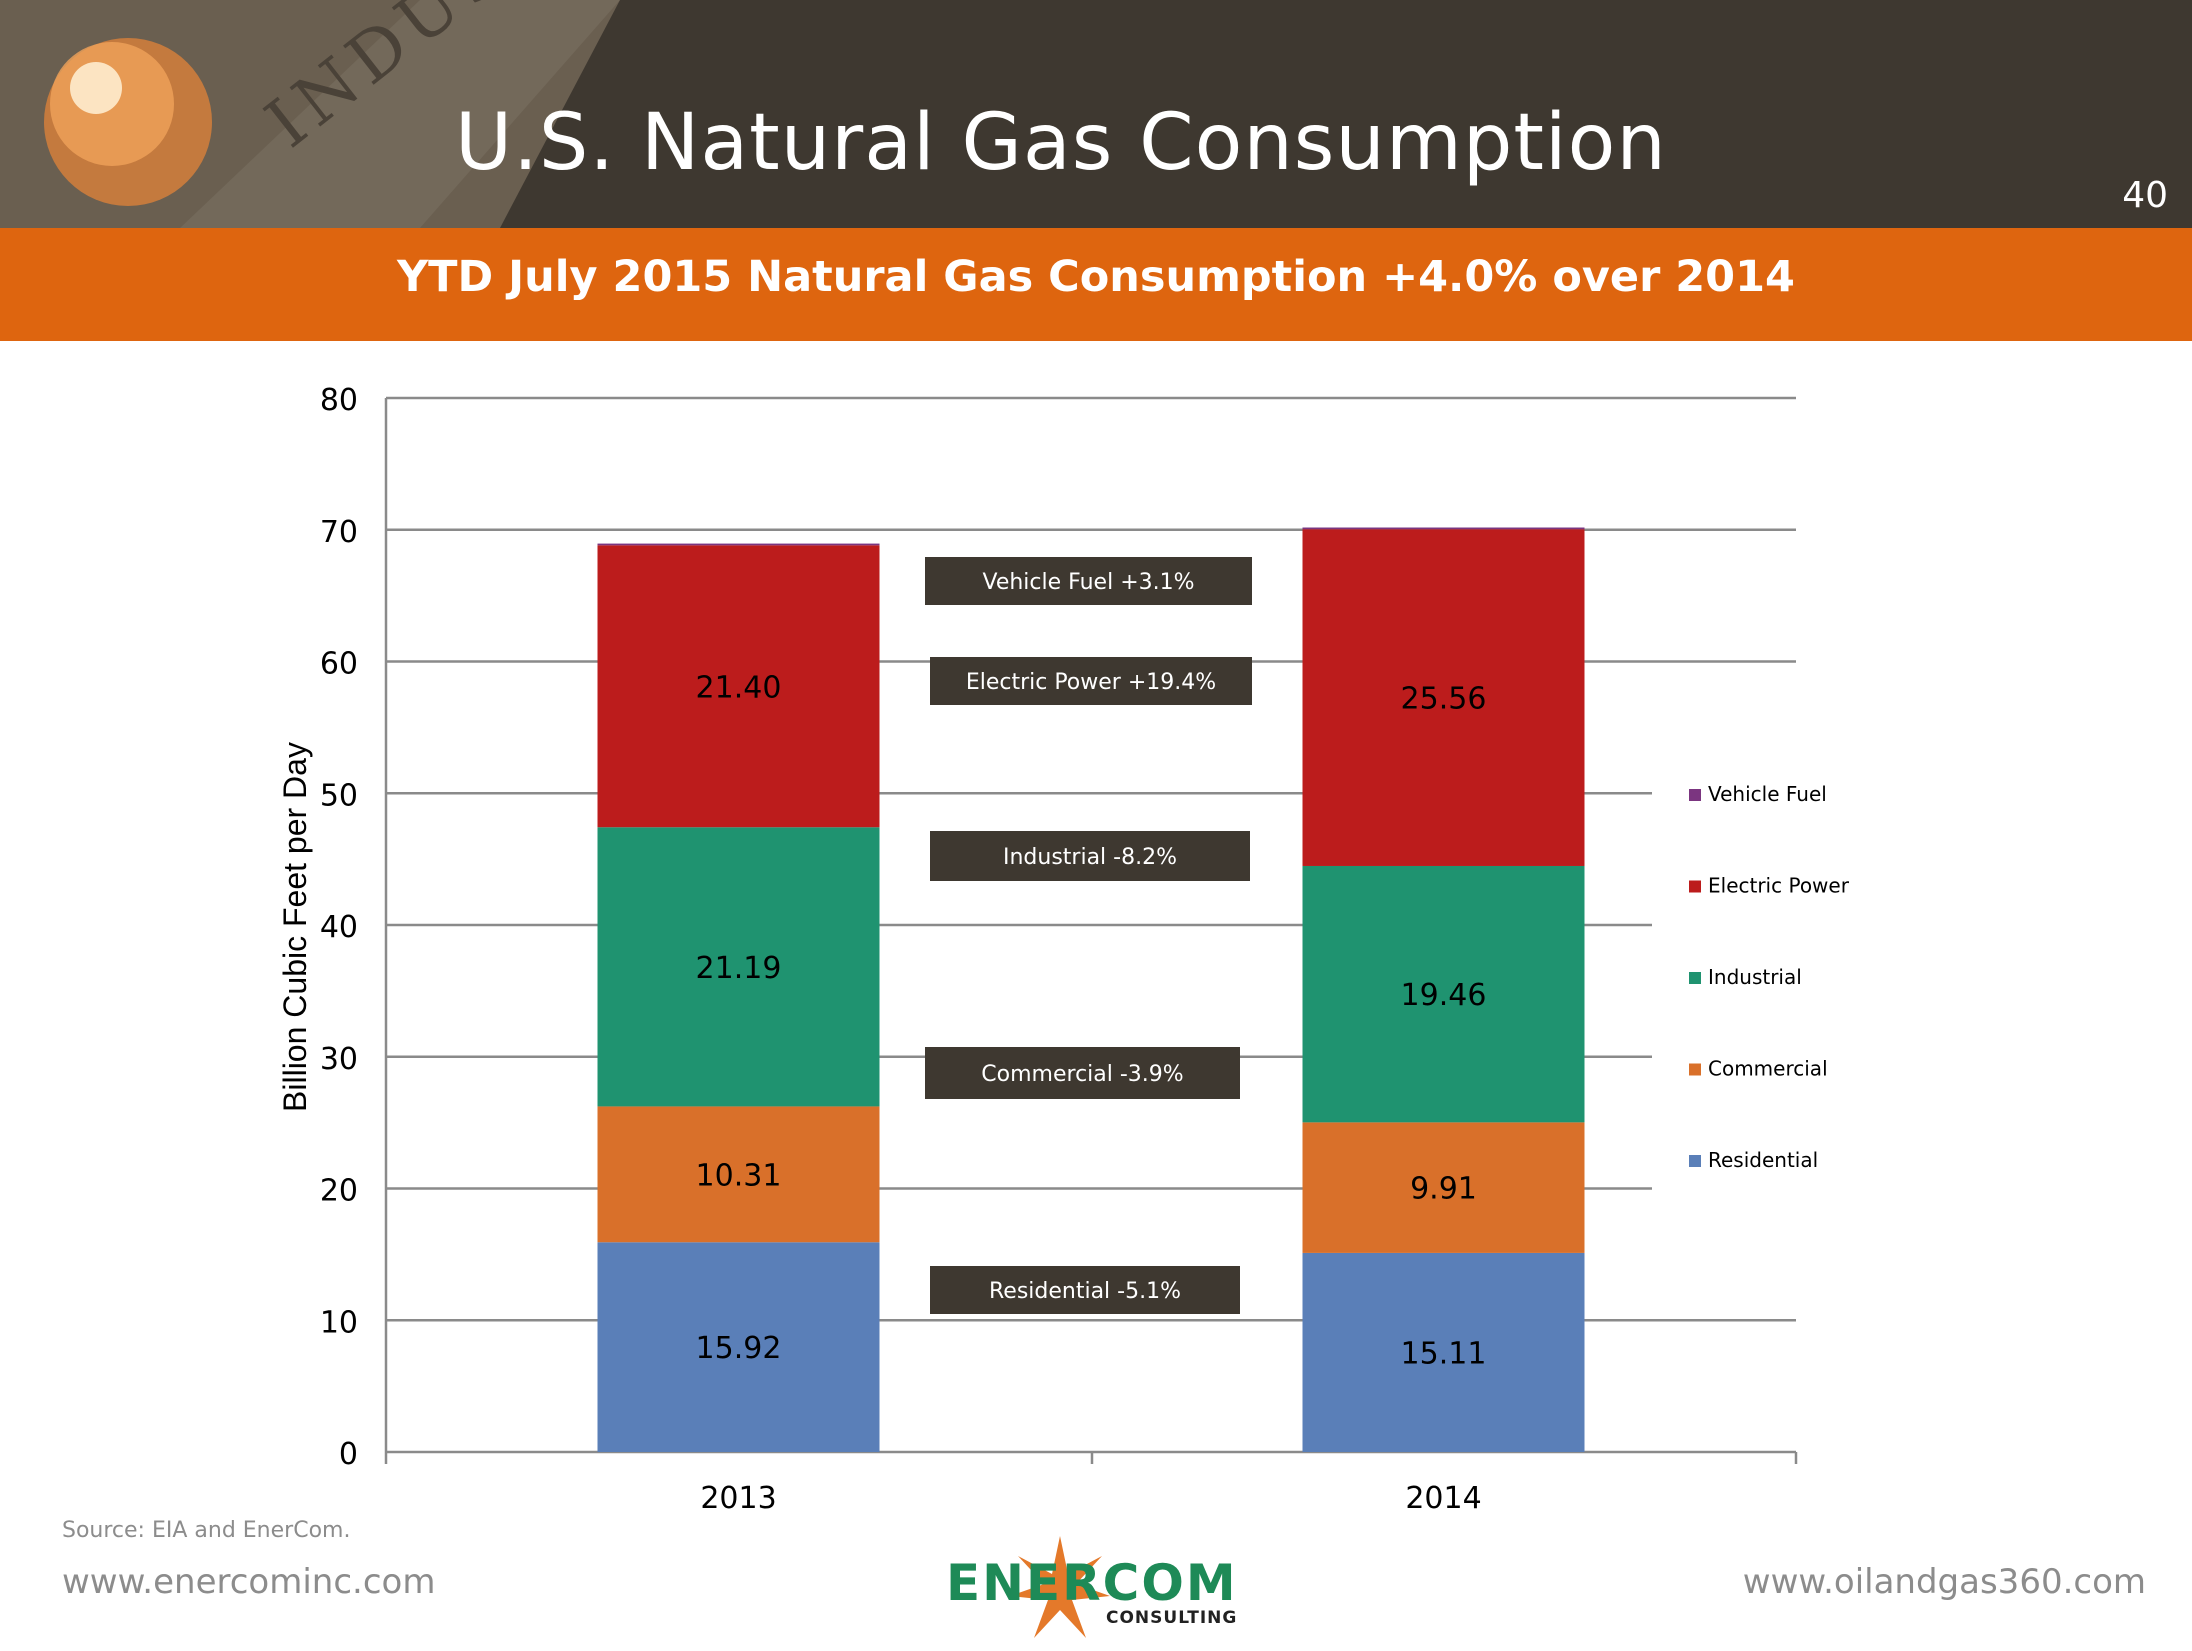  What do you see at coordinates (1061, 143) in the screenshot?
I see `page-title: U.S. Natural Gas Consumption` at bounding box center [1061, 143].